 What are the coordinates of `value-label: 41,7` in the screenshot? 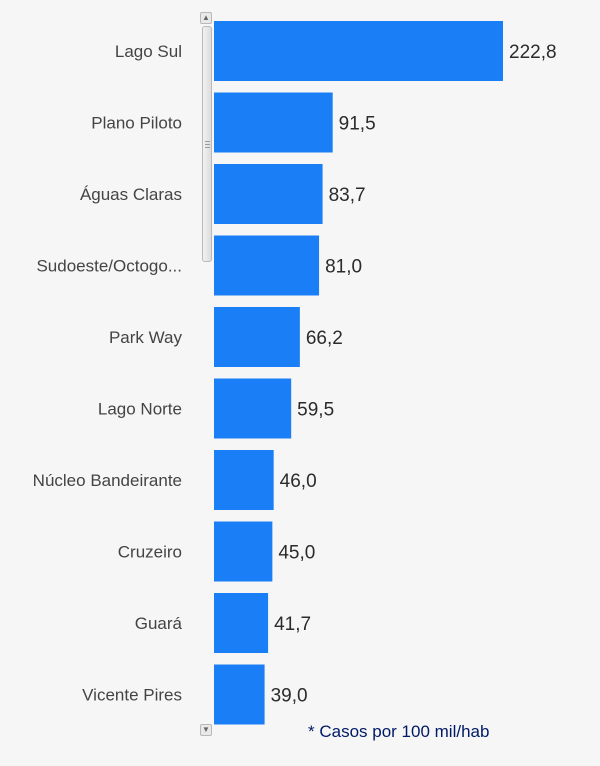 It's located at (292, 624).